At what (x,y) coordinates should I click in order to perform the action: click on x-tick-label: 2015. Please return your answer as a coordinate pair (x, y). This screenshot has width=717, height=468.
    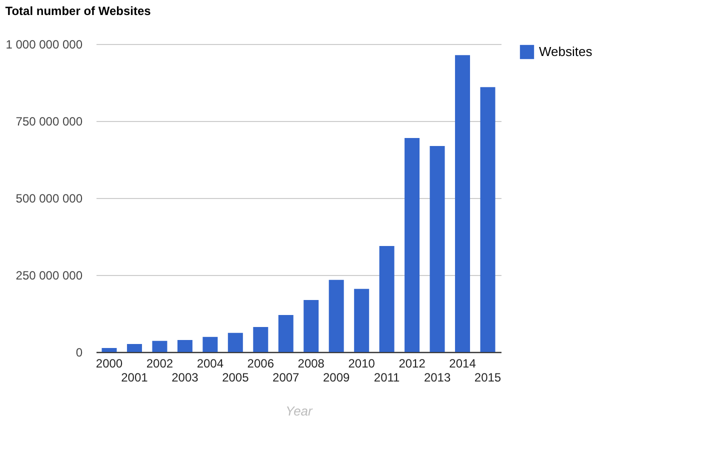
    Looking at the image, I should click on (488, 377).